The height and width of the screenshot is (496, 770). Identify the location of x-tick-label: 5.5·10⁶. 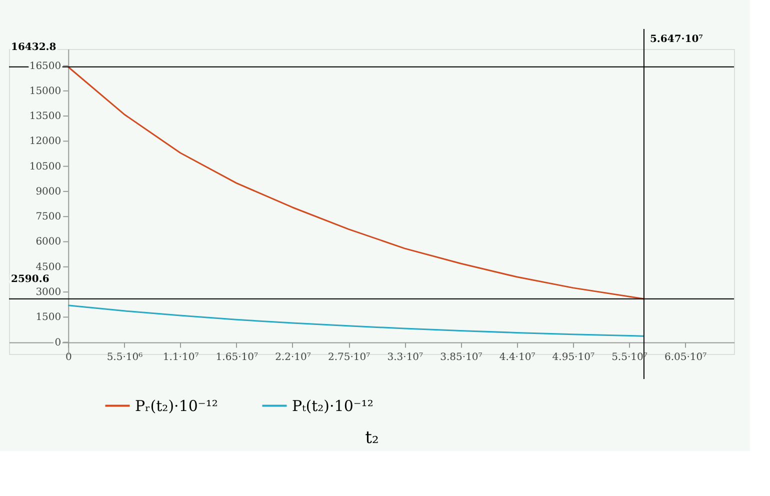
(124, 357).